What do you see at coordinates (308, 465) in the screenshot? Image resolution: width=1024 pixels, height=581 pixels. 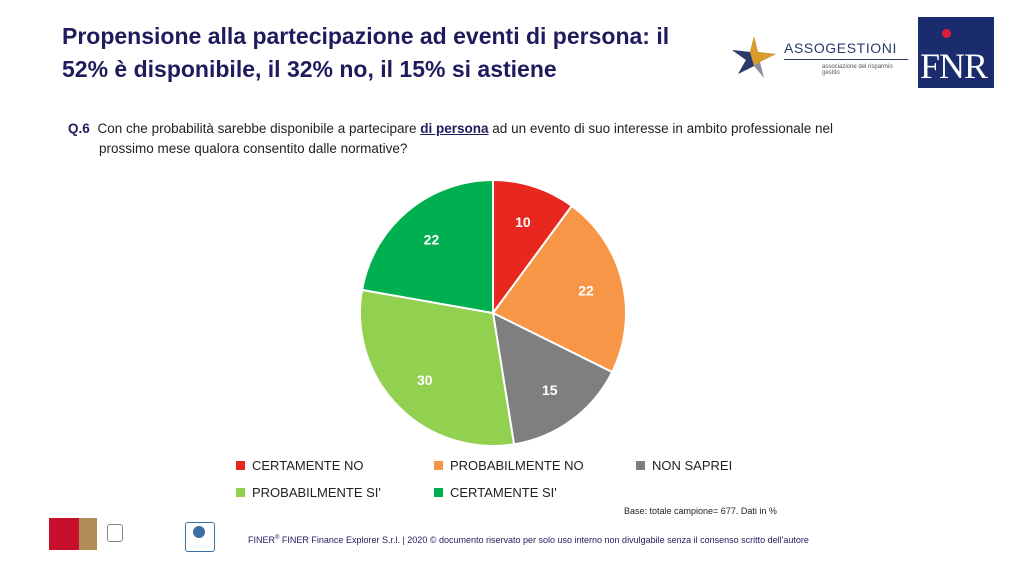 I see `legend-label: CERTAMENTE NO` at bounding box center [308, 465].